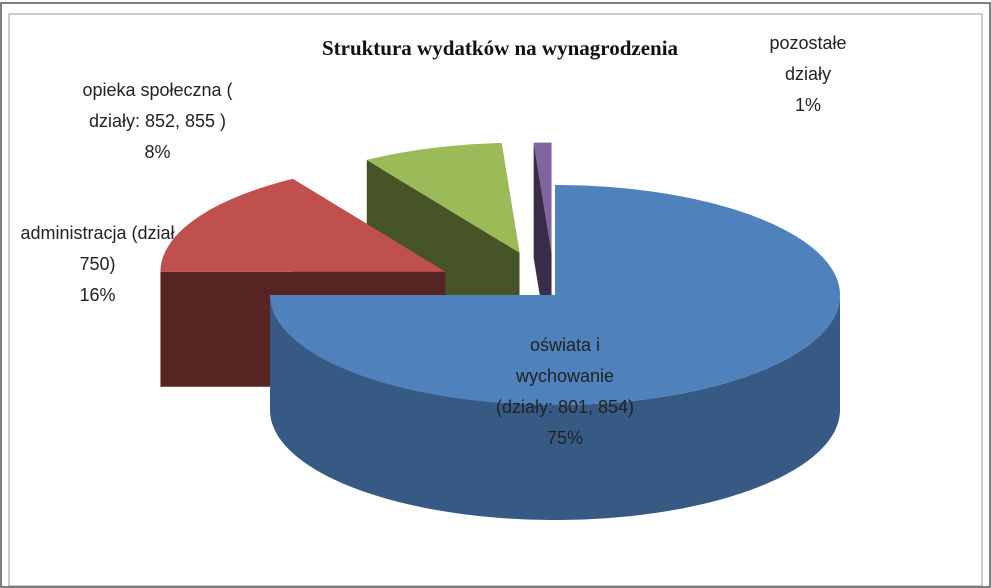  I want to click on value-label: 8%, so click(157, 152).